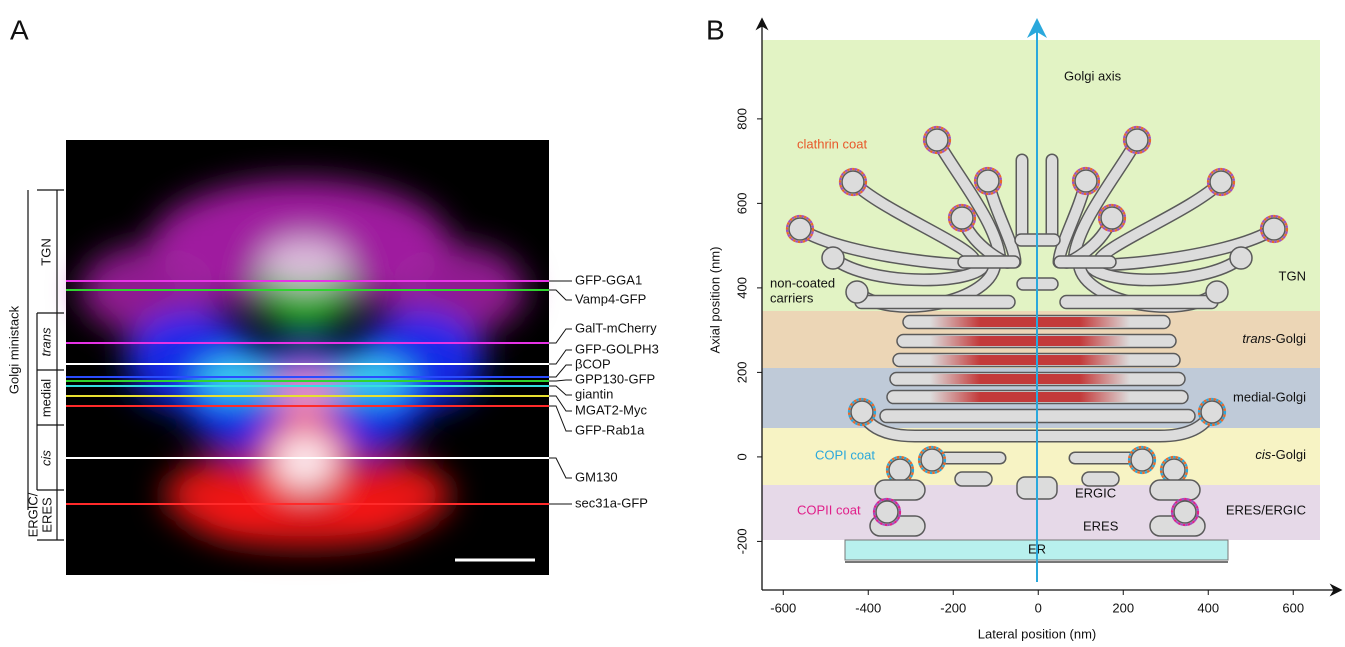 The width and height of the screenshot is (1345, 647). What do you see at coordinates (783, 607) in the screenshot?
I see `x-tick-label: -600` at bounding box center [783, 607].